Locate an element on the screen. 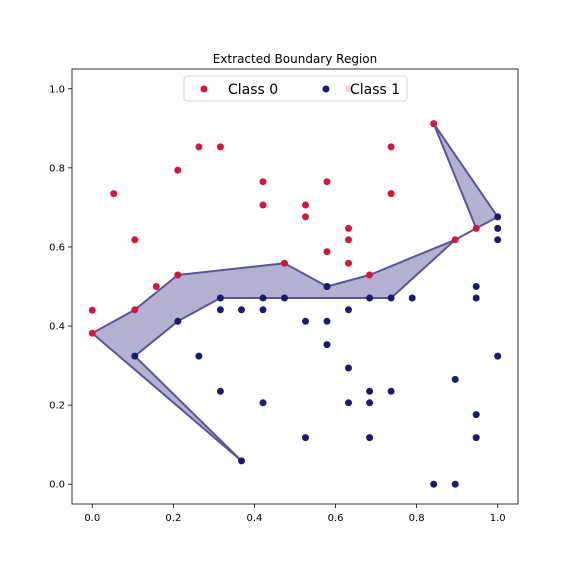 The image size is (576, 576). chart-title: Extracted Boundary Region is located at coordinates (295, 59).